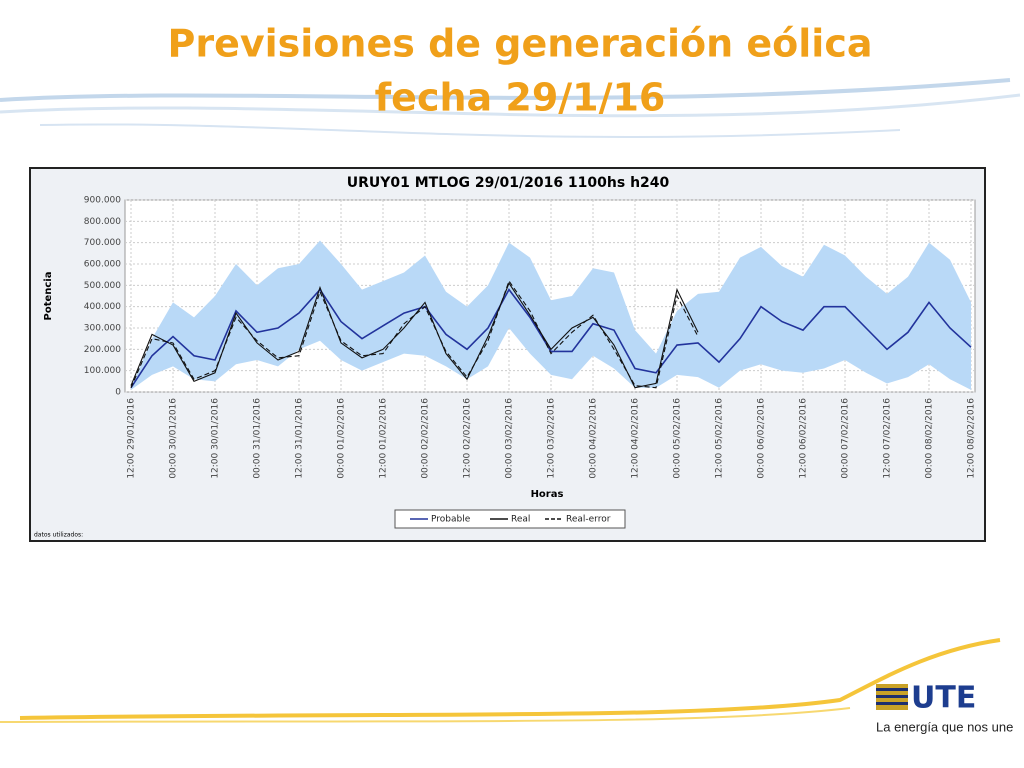 The width and height of the screenshot is (1024, 768). Describe the element at coordinates (102, 286) in the screenshot. I see `y-tick-label: 500.000` at that location.